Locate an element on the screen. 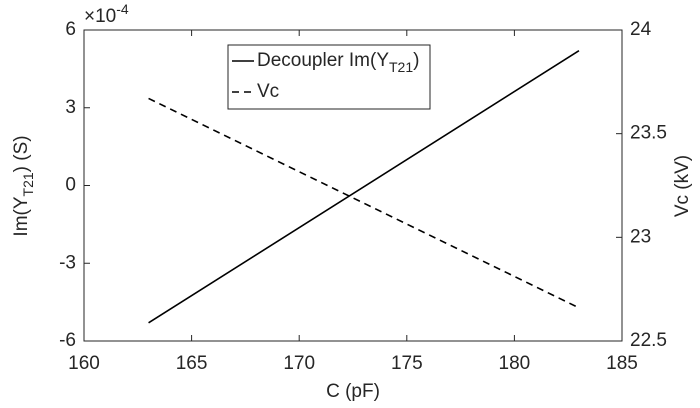 The width and height of the screenshot is (700, 408). x-tick-label: 160 is located at coordinates (84, 363).